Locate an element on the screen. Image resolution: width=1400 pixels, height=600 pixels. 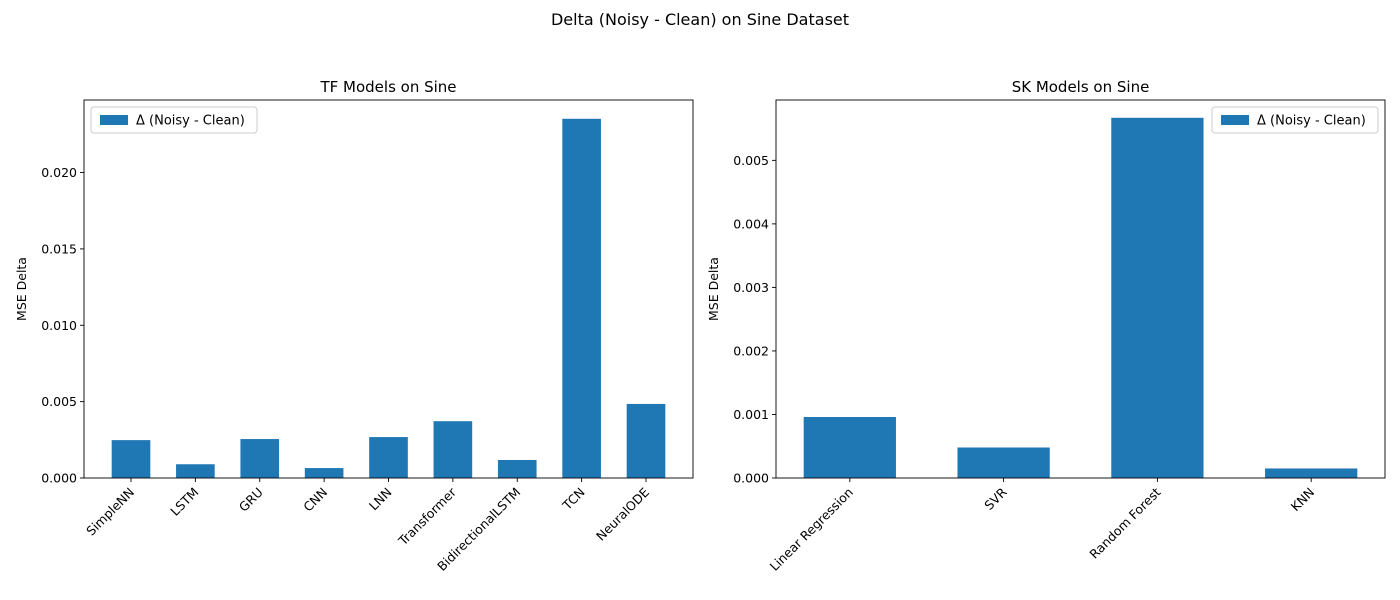
x-tick-label: SimpleNN is located at coordinates (110, 512).